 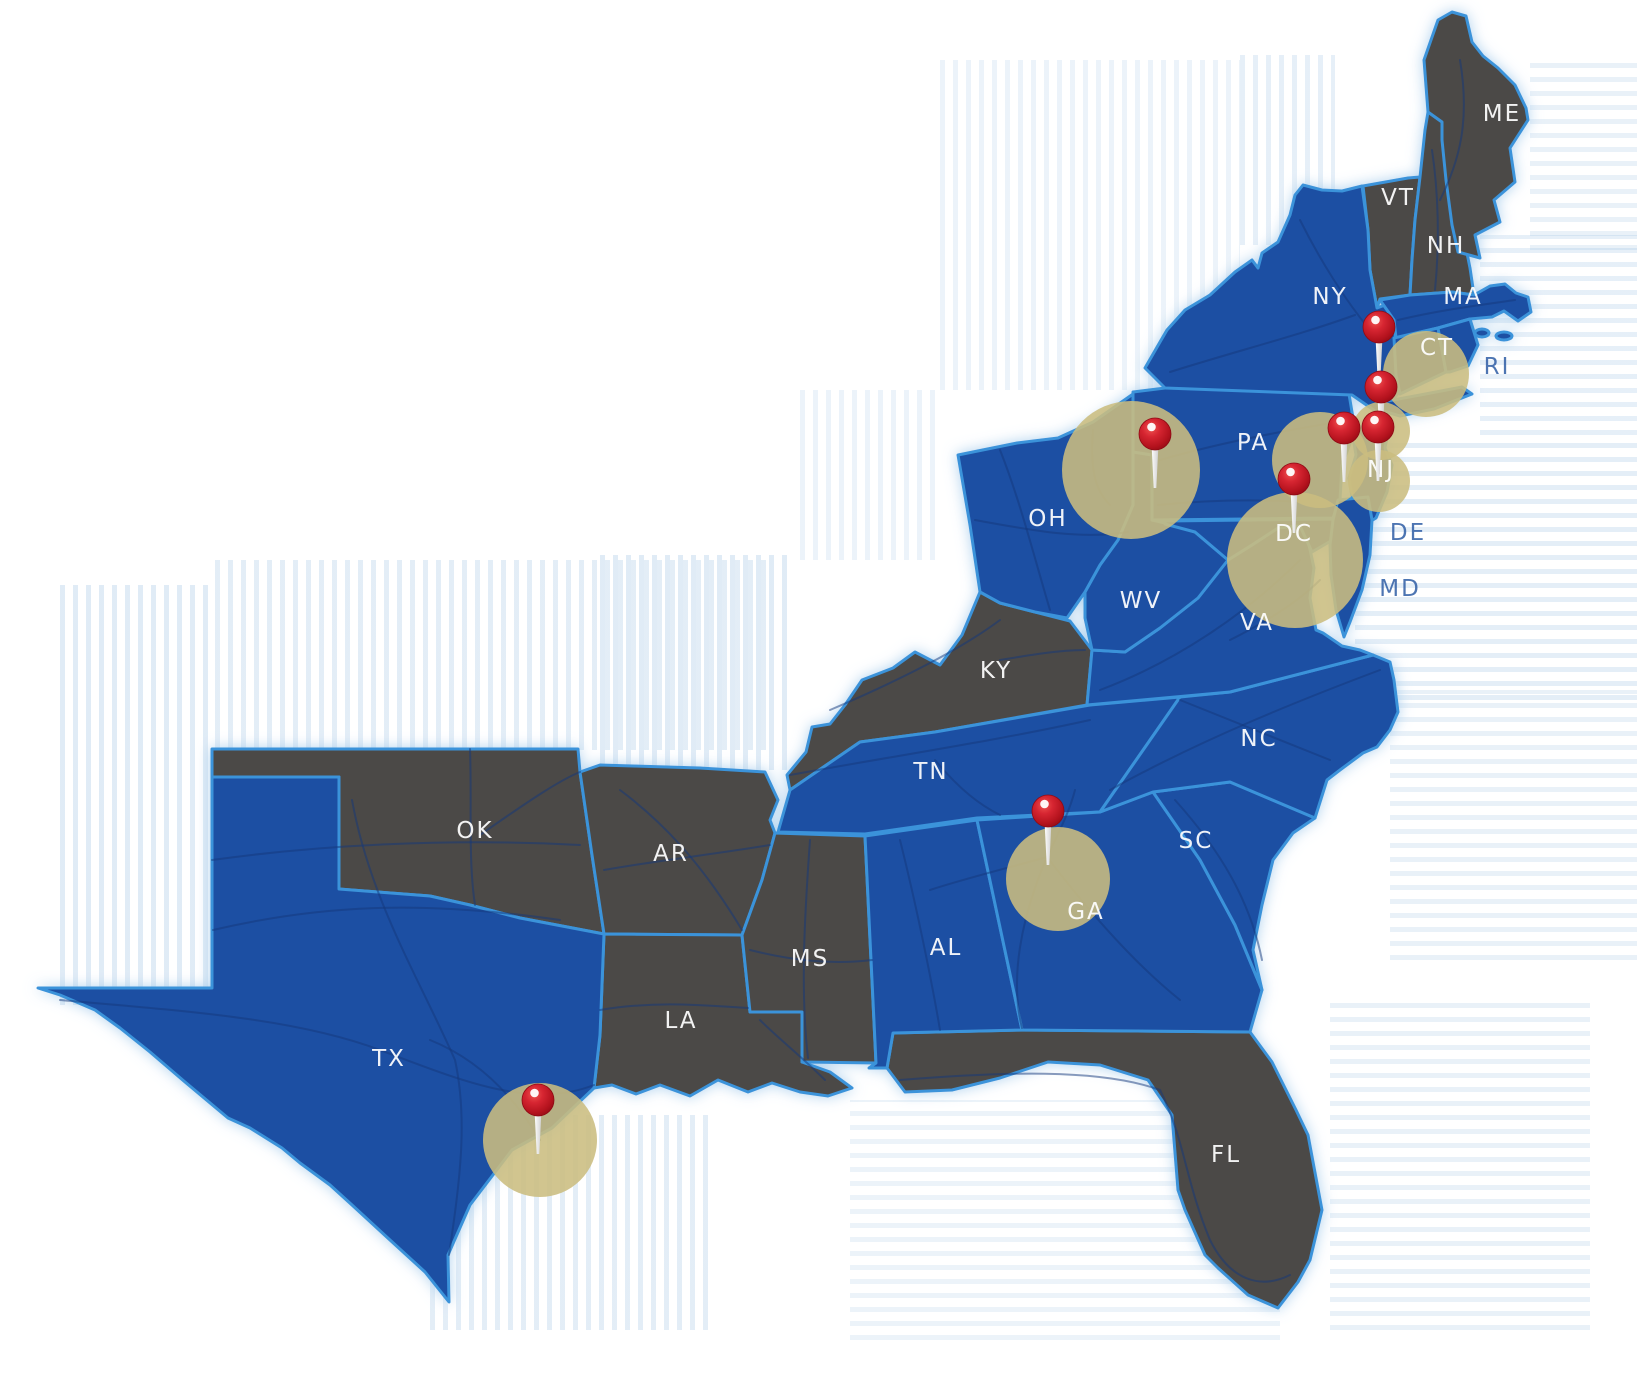 I want to click on state-label-ms: MS, so click(x=810, y=959).